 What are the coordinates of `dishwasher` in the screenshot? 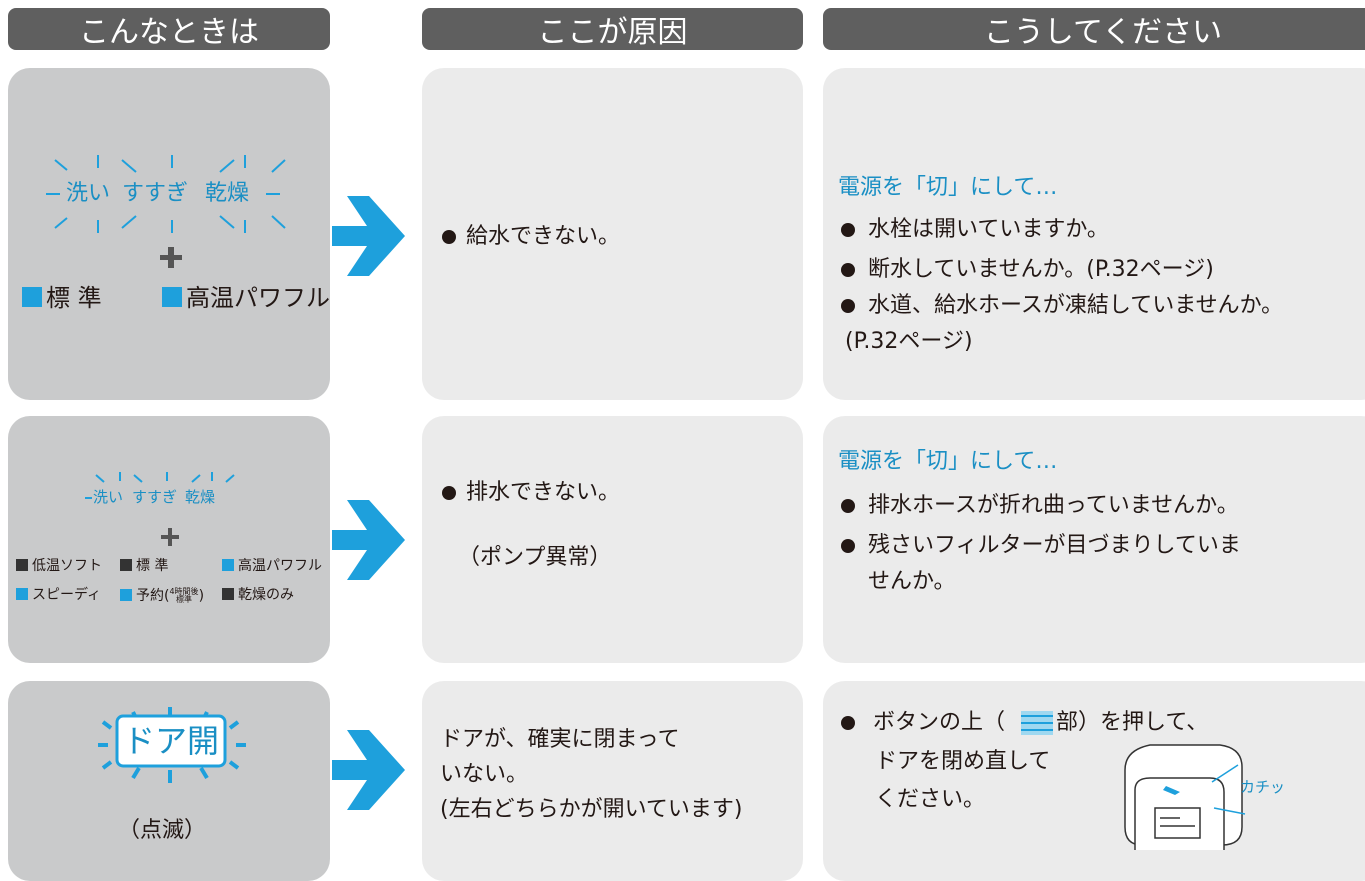 It's located at (1183, 797).